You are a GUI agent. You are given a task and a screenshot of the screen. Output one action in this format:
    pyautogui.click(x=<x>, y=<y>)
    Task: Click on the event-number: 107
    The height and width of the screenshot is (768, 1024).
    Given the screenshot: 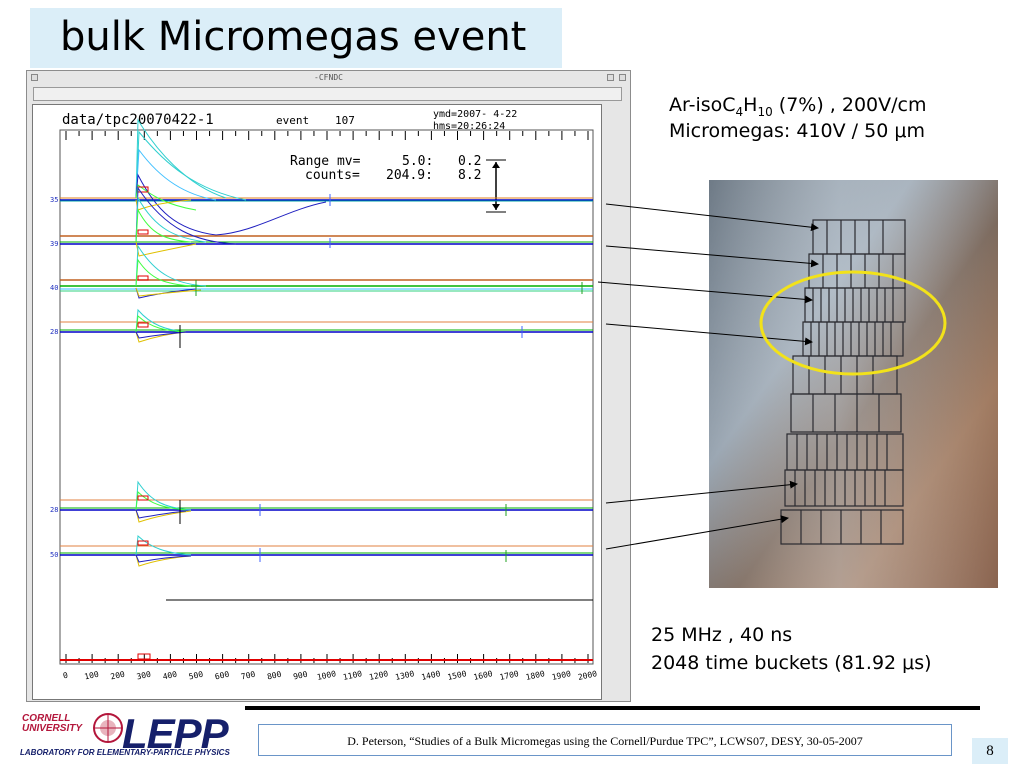 What is the action you would take?
    pyautogui.click(x=345, y=120)
    